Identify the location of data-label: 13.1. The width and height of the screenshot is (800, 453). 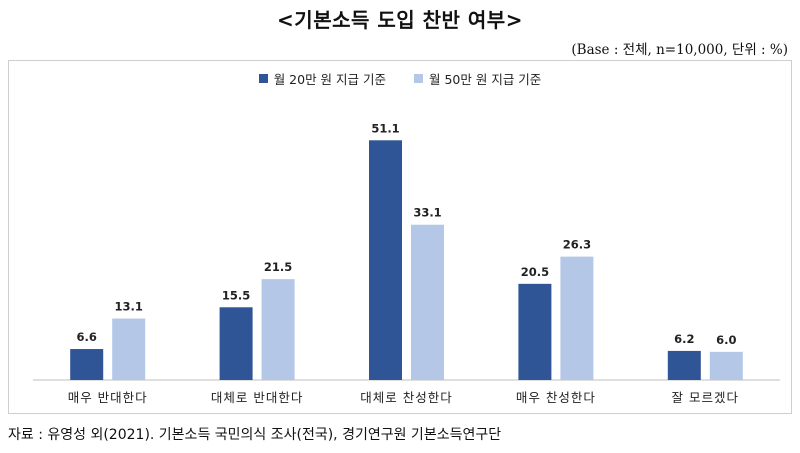
(129, 307).